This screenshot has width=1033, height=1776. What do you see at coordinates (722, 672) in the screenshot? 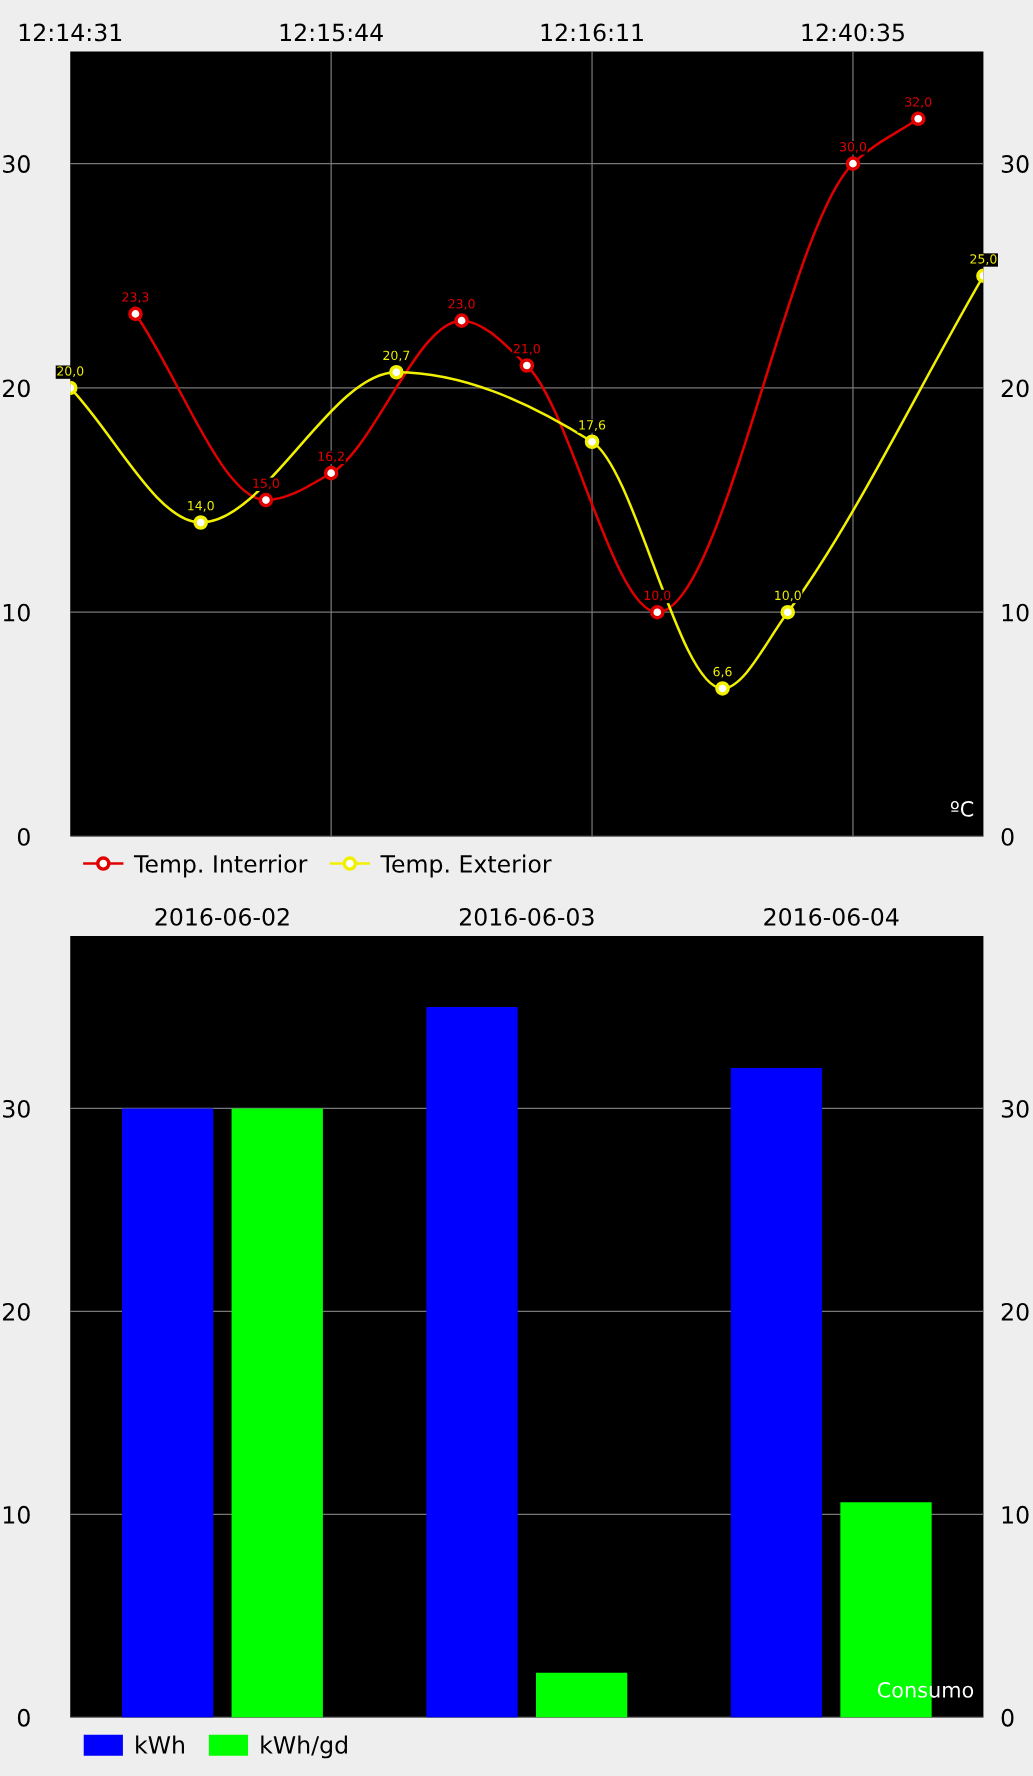
I see `data-label: 6,6` at bounding box center [722, 672].